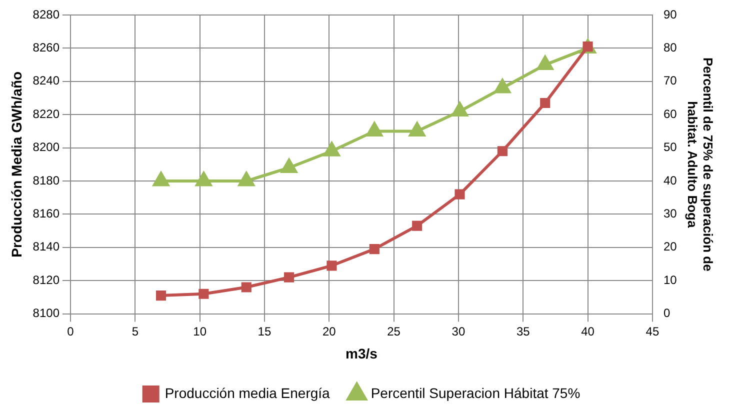  Describe the element at coordinates (394, 331) in the screenshot. I see `x-tick-label: 25` at that location.